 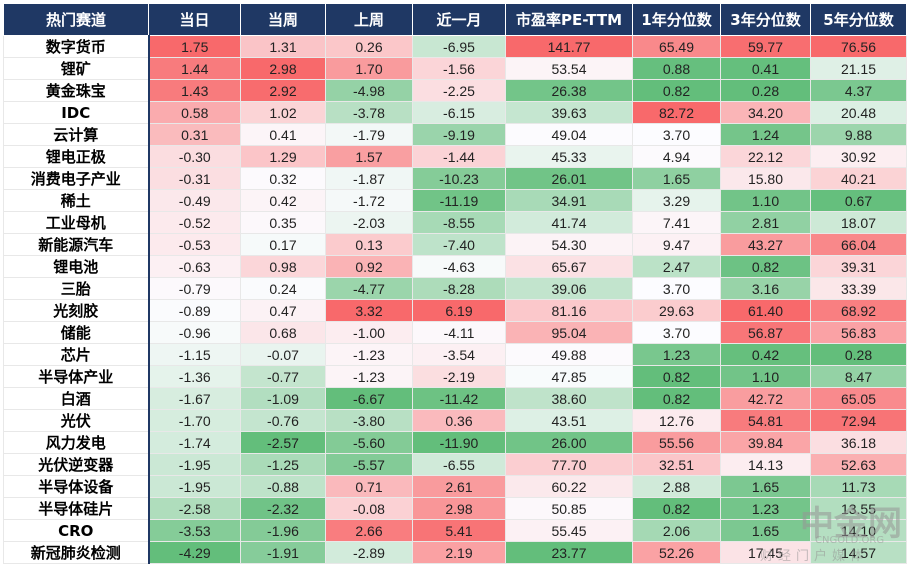 What do you see at coordinates (569, 19) in the screenshot?
I see `column-header: 市盈率PE-TTM` at bounding box center [569, 19].